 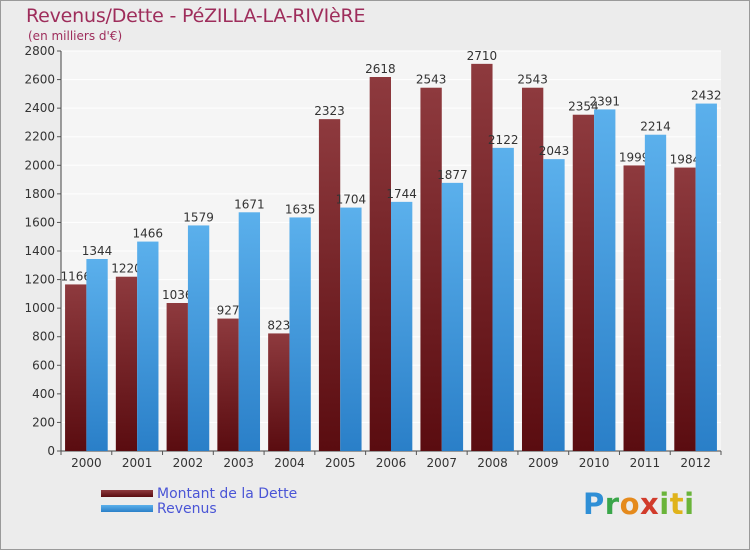 What do you see at coordinates (249, 204) in the screenshot?
I see `data-label-revenue: 1671` at bounding box center [249, 204].